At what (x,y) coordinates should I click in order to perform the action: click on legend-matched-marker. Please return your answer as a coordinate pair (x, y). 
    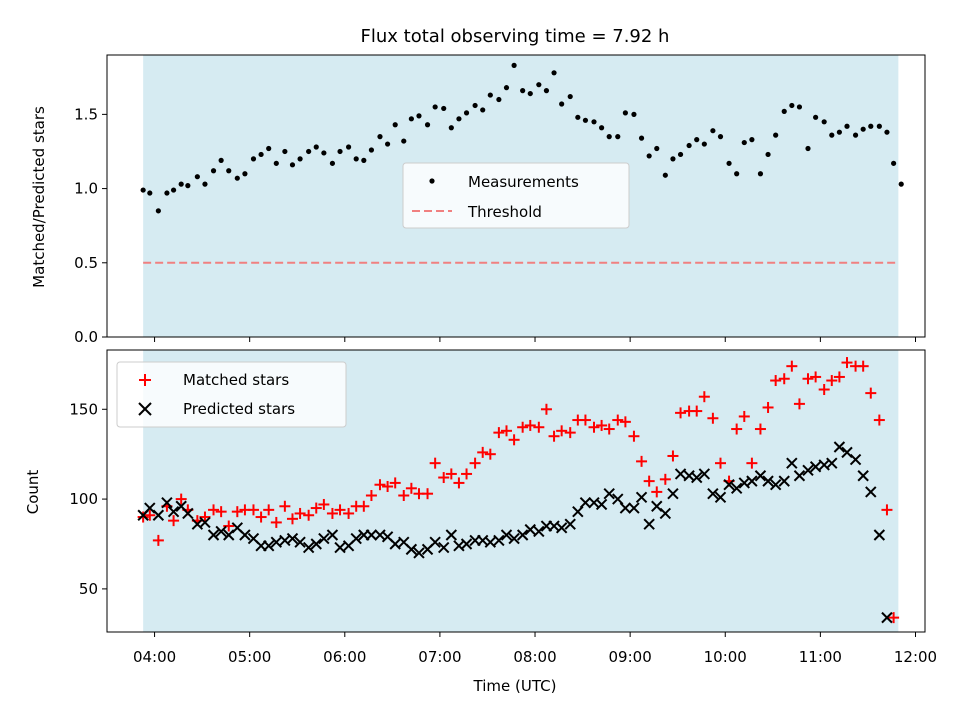
    Looking at the image, I should click on (145, 380).